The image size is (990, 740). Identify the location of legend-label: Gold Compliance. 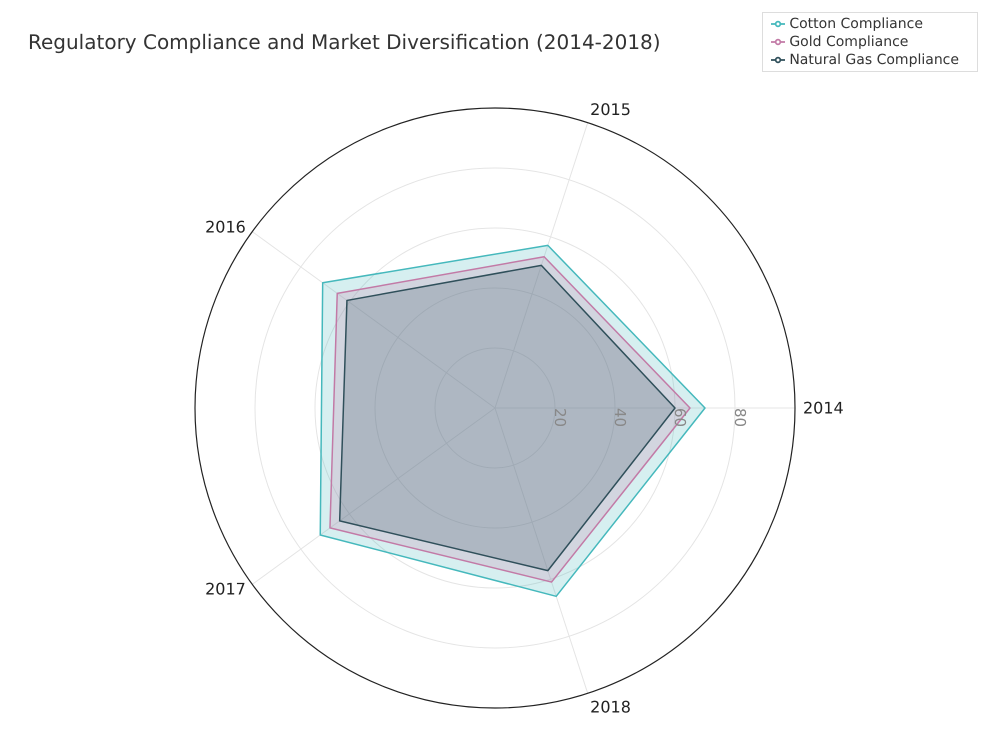
(848, 42).